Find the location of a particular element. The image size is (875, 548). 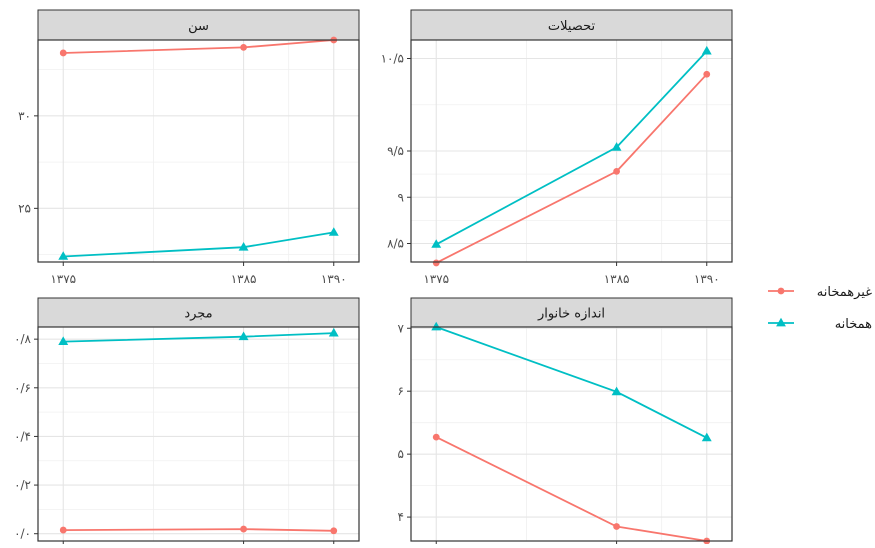

facet-title: مجرد is located at coordinates (198, 314).